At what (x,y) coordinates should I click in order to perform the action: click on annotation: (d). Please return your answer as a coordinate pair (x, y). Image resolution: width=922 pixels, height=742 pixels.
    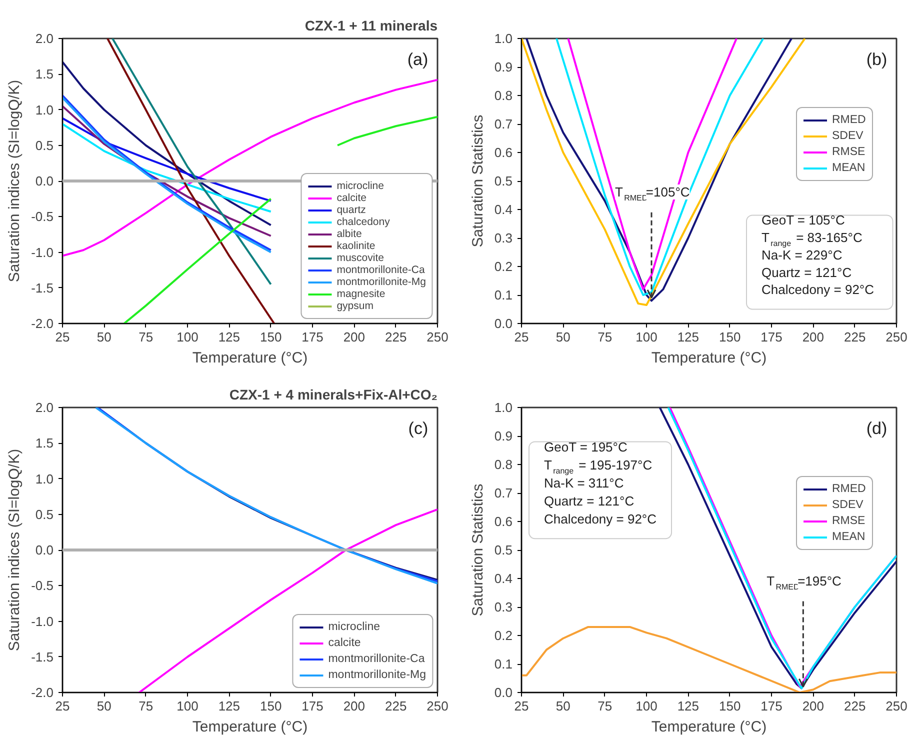
    Looking at the image, I should click on (877, 428).